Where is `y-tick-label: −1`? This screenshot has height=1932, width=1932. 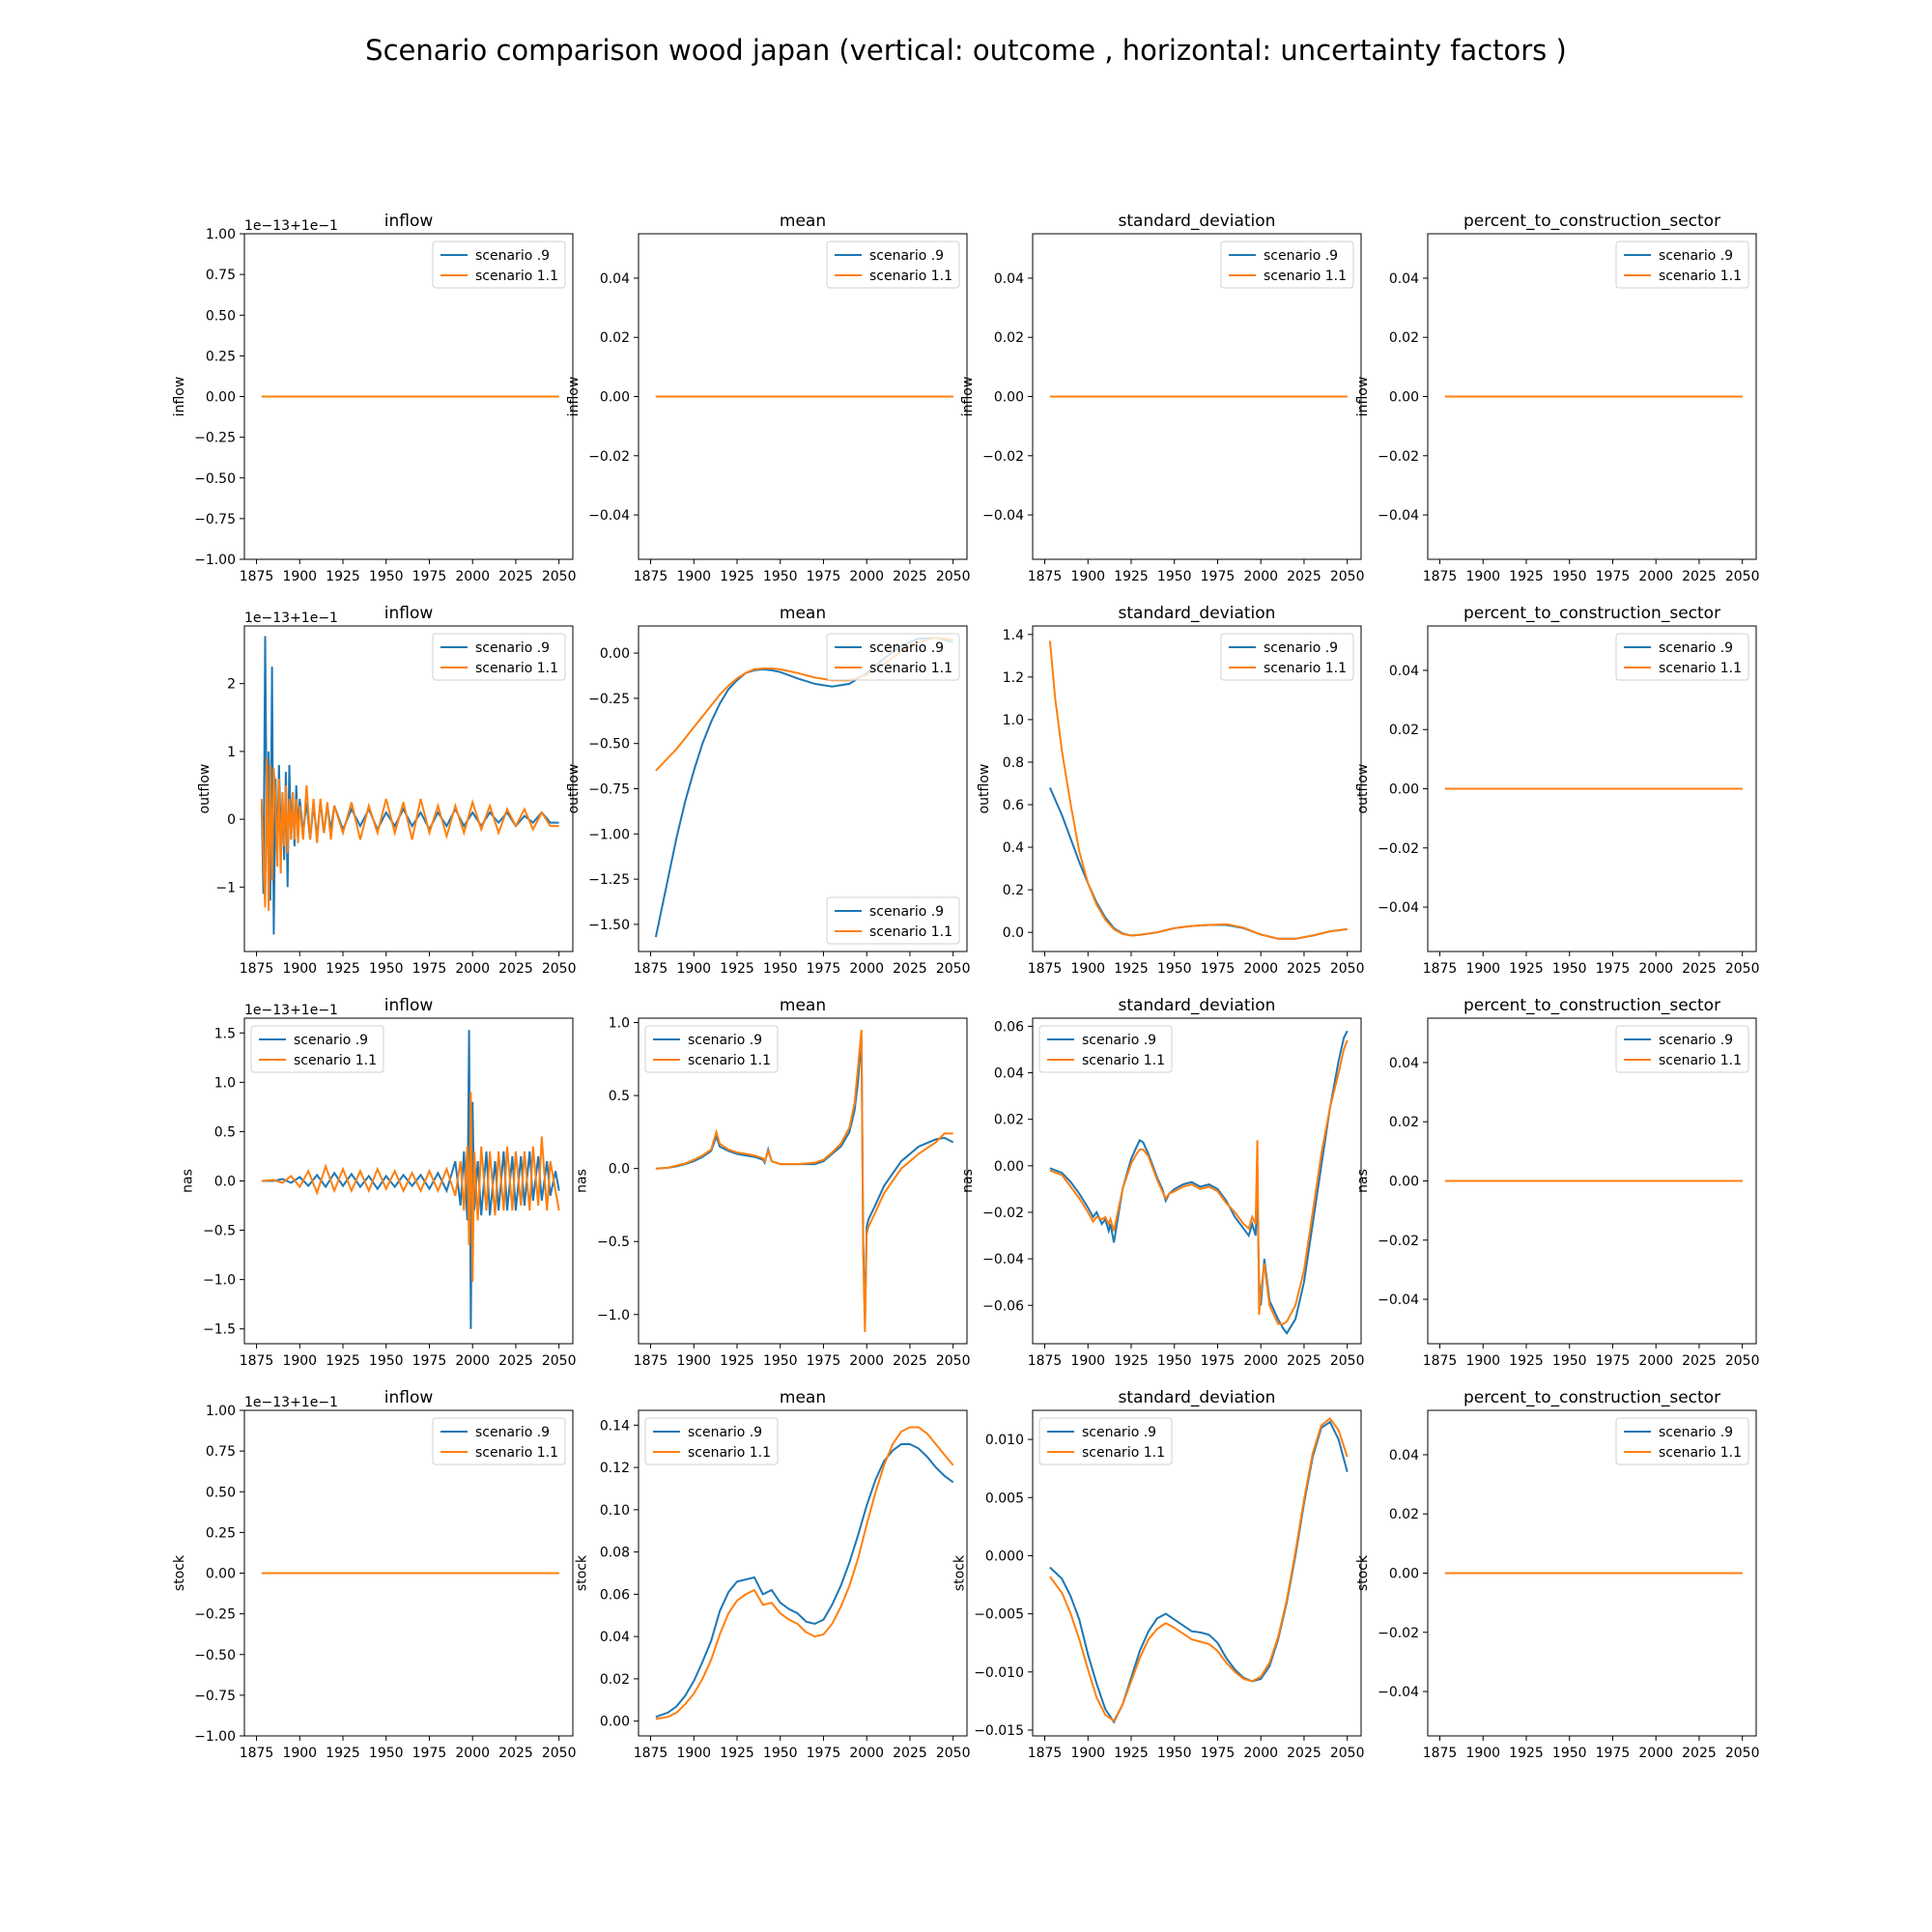
y-tick-label: −1 is located at coordinates (225, 887).